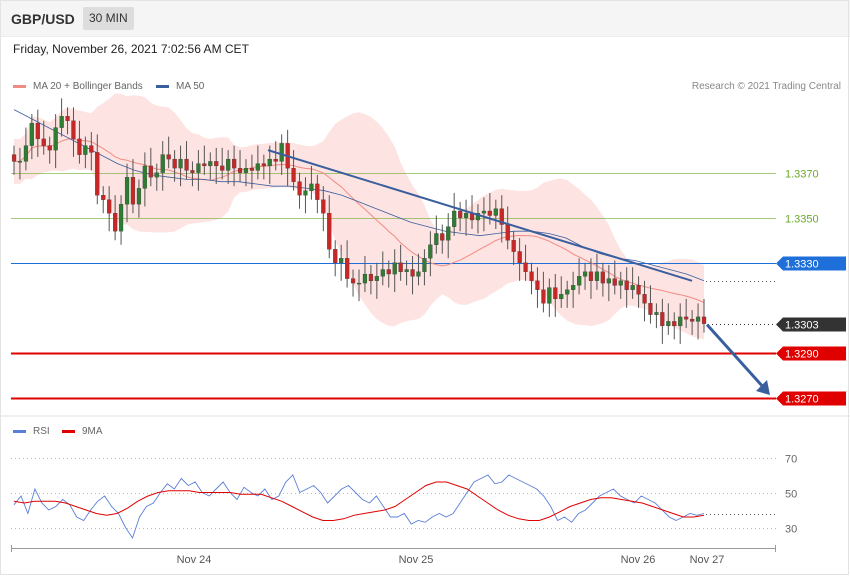 This screenshot has width=850, height=576. Describe the element at coordinates (802, 355) in the screenshot. I see `support-label: 1.3290` at that location.